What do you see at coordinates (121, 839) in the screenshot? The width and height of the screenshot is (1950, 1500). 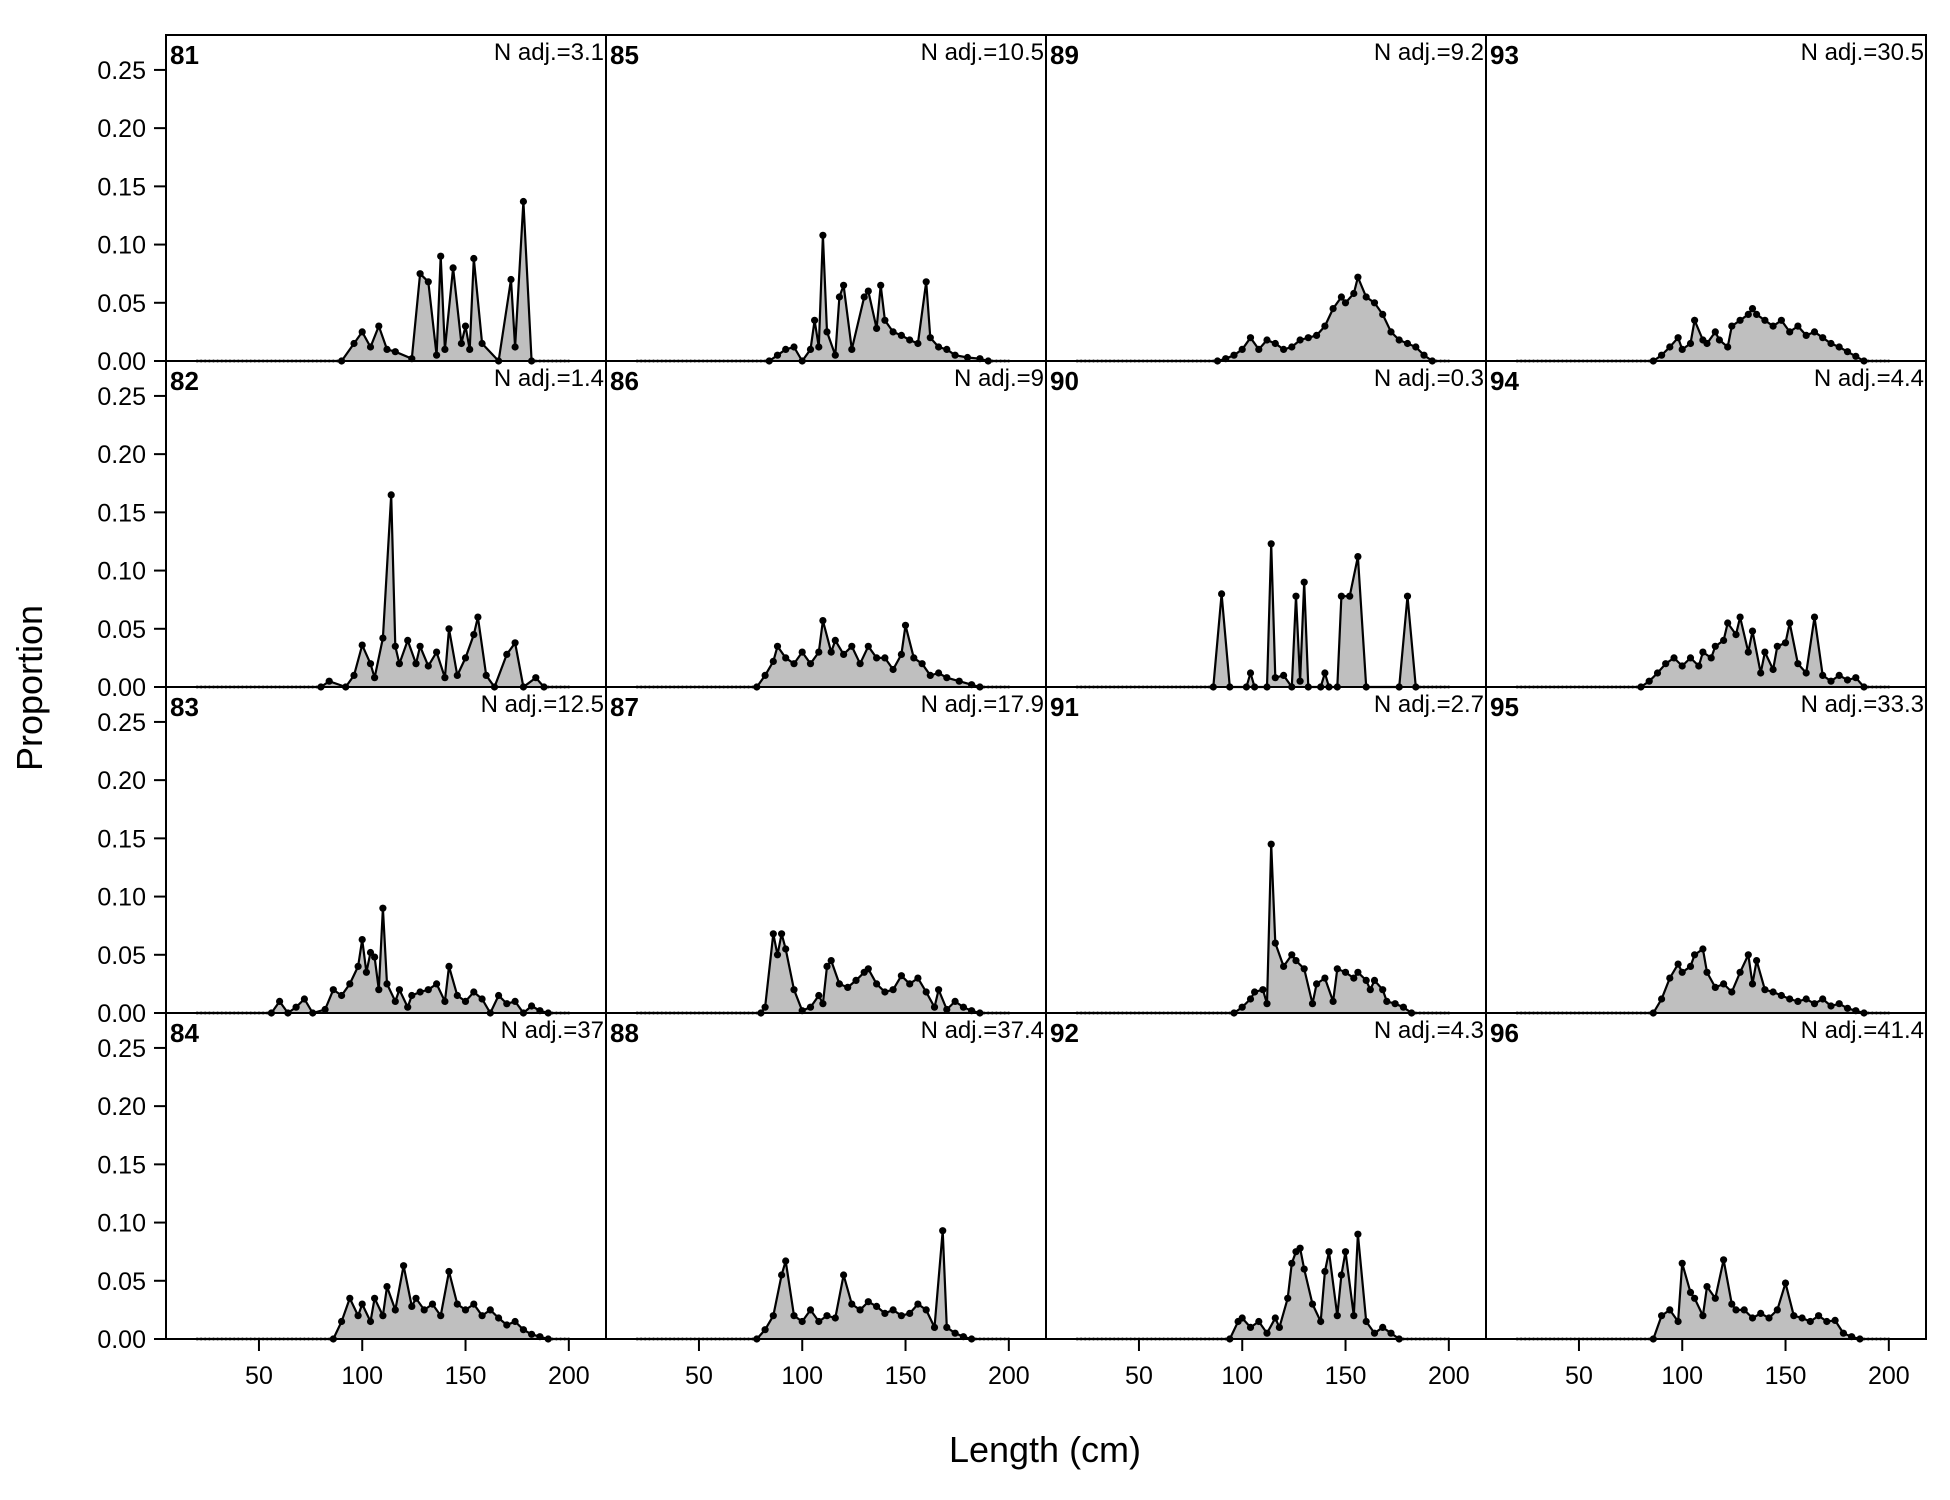 I see `y-tick-label: 0.15` at bounding box center [121, 839].